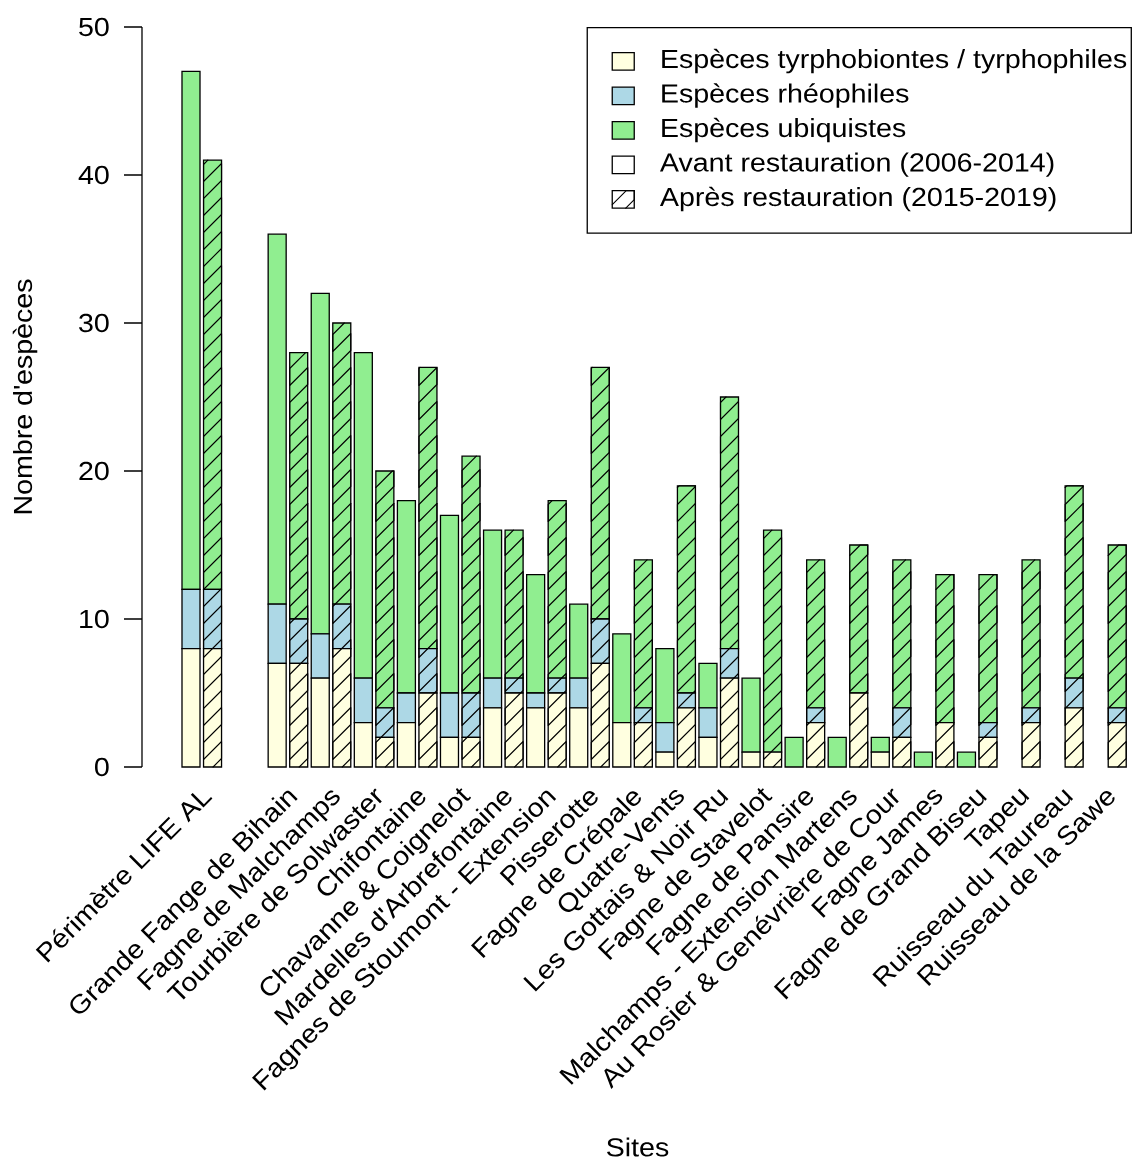  Describe the element at coordinates (94, 471) in the screenshot. I see `y-tick-label: 20` at that location.